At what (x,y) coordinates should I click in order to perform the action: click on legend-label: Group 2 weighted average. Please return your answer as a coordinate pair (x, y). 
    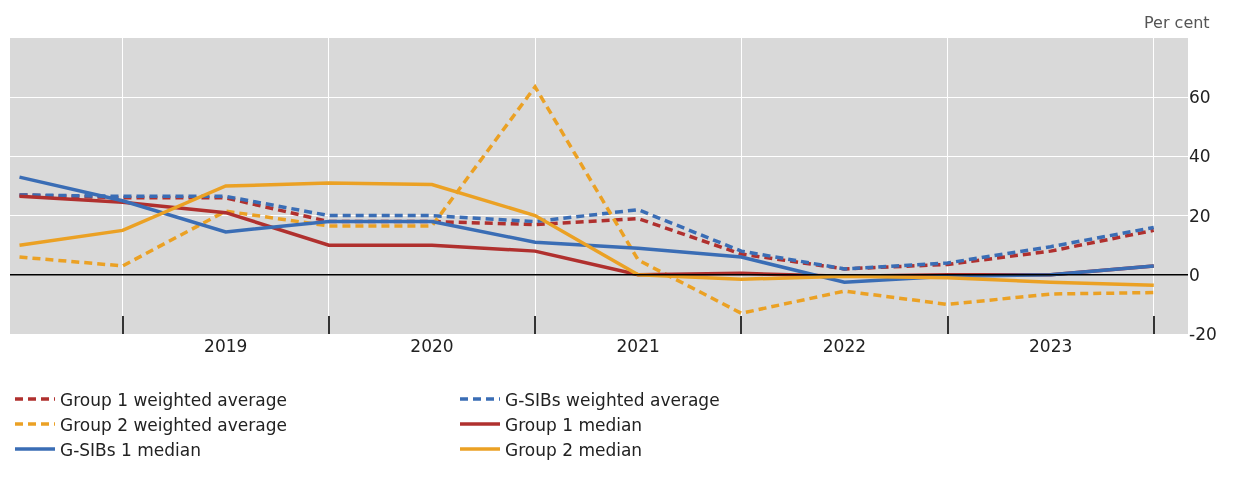
    Looking at the image, I should click on (173, 424).